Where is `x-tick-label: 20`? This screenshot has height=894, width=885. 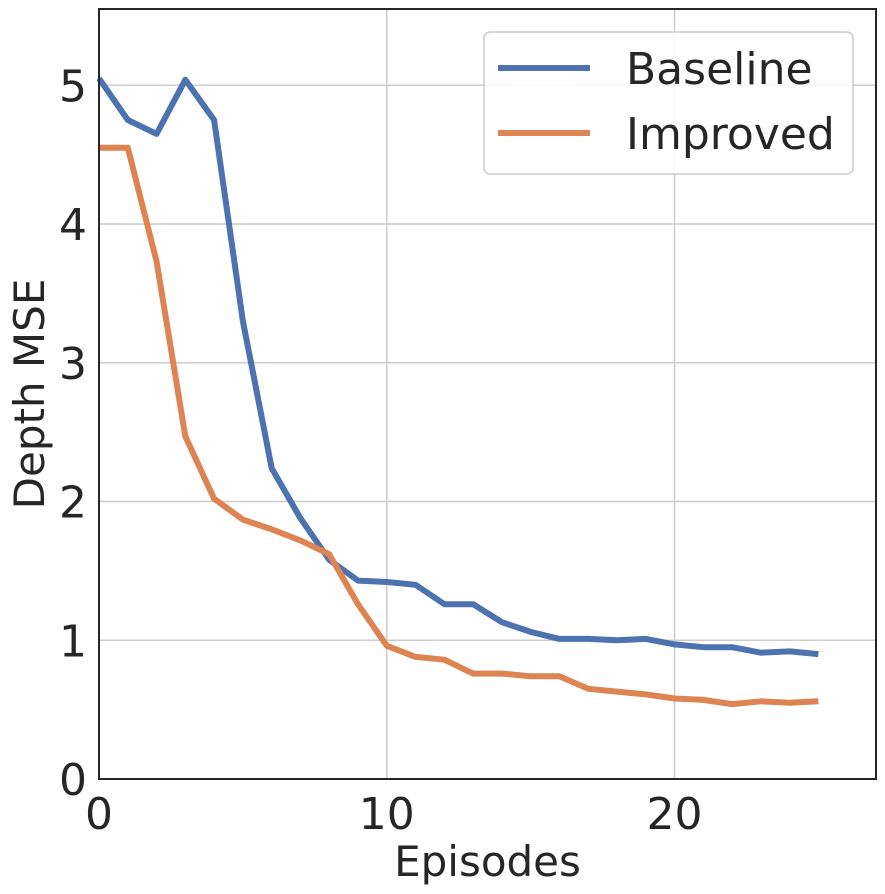 x-tick-label: 20 is located at coordinates (675, 814).